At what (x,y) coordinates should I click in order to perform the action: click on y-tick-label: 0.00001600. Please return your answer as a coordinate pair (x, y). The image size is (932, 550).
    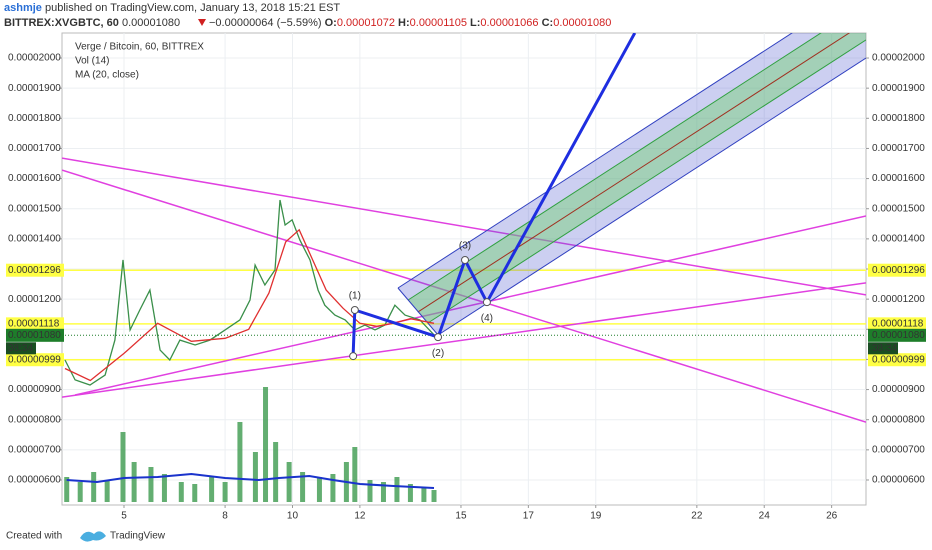
    Looking at the image, I should click on (34, 178).